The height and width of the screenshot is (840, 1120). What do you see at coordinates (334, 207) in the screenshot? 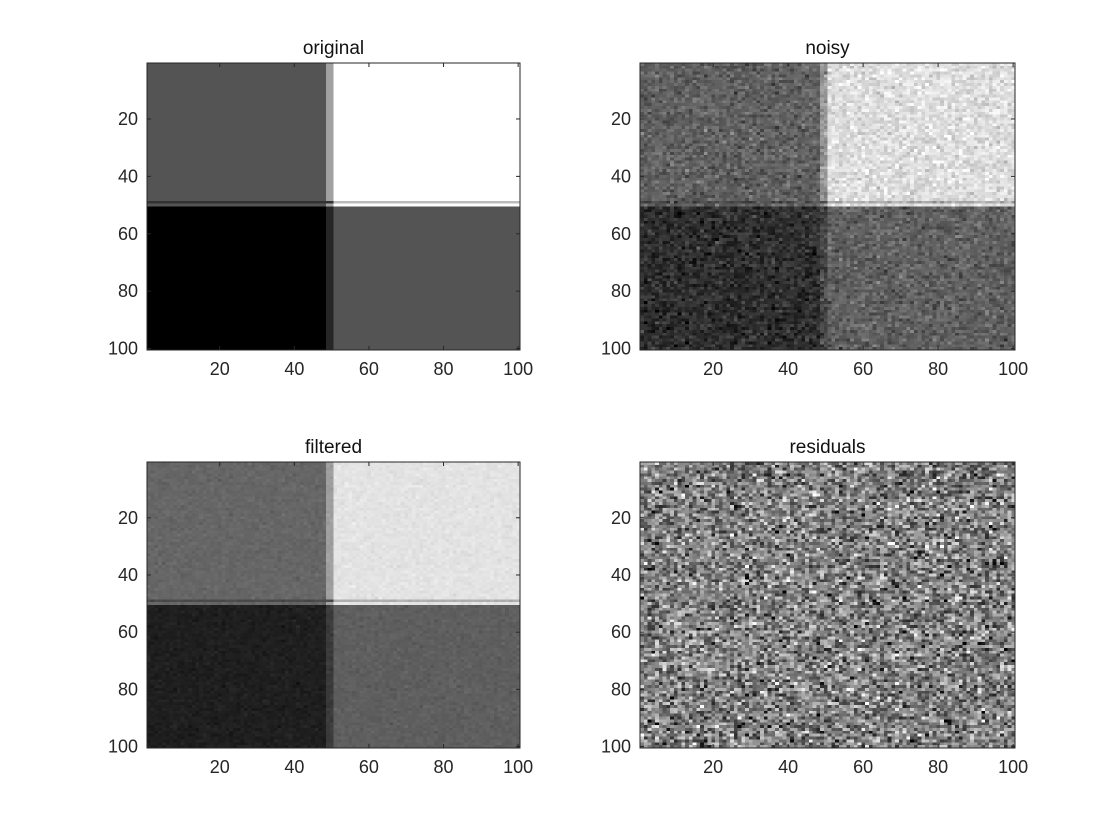
I see `image-original` at bounding box center [334, 207].